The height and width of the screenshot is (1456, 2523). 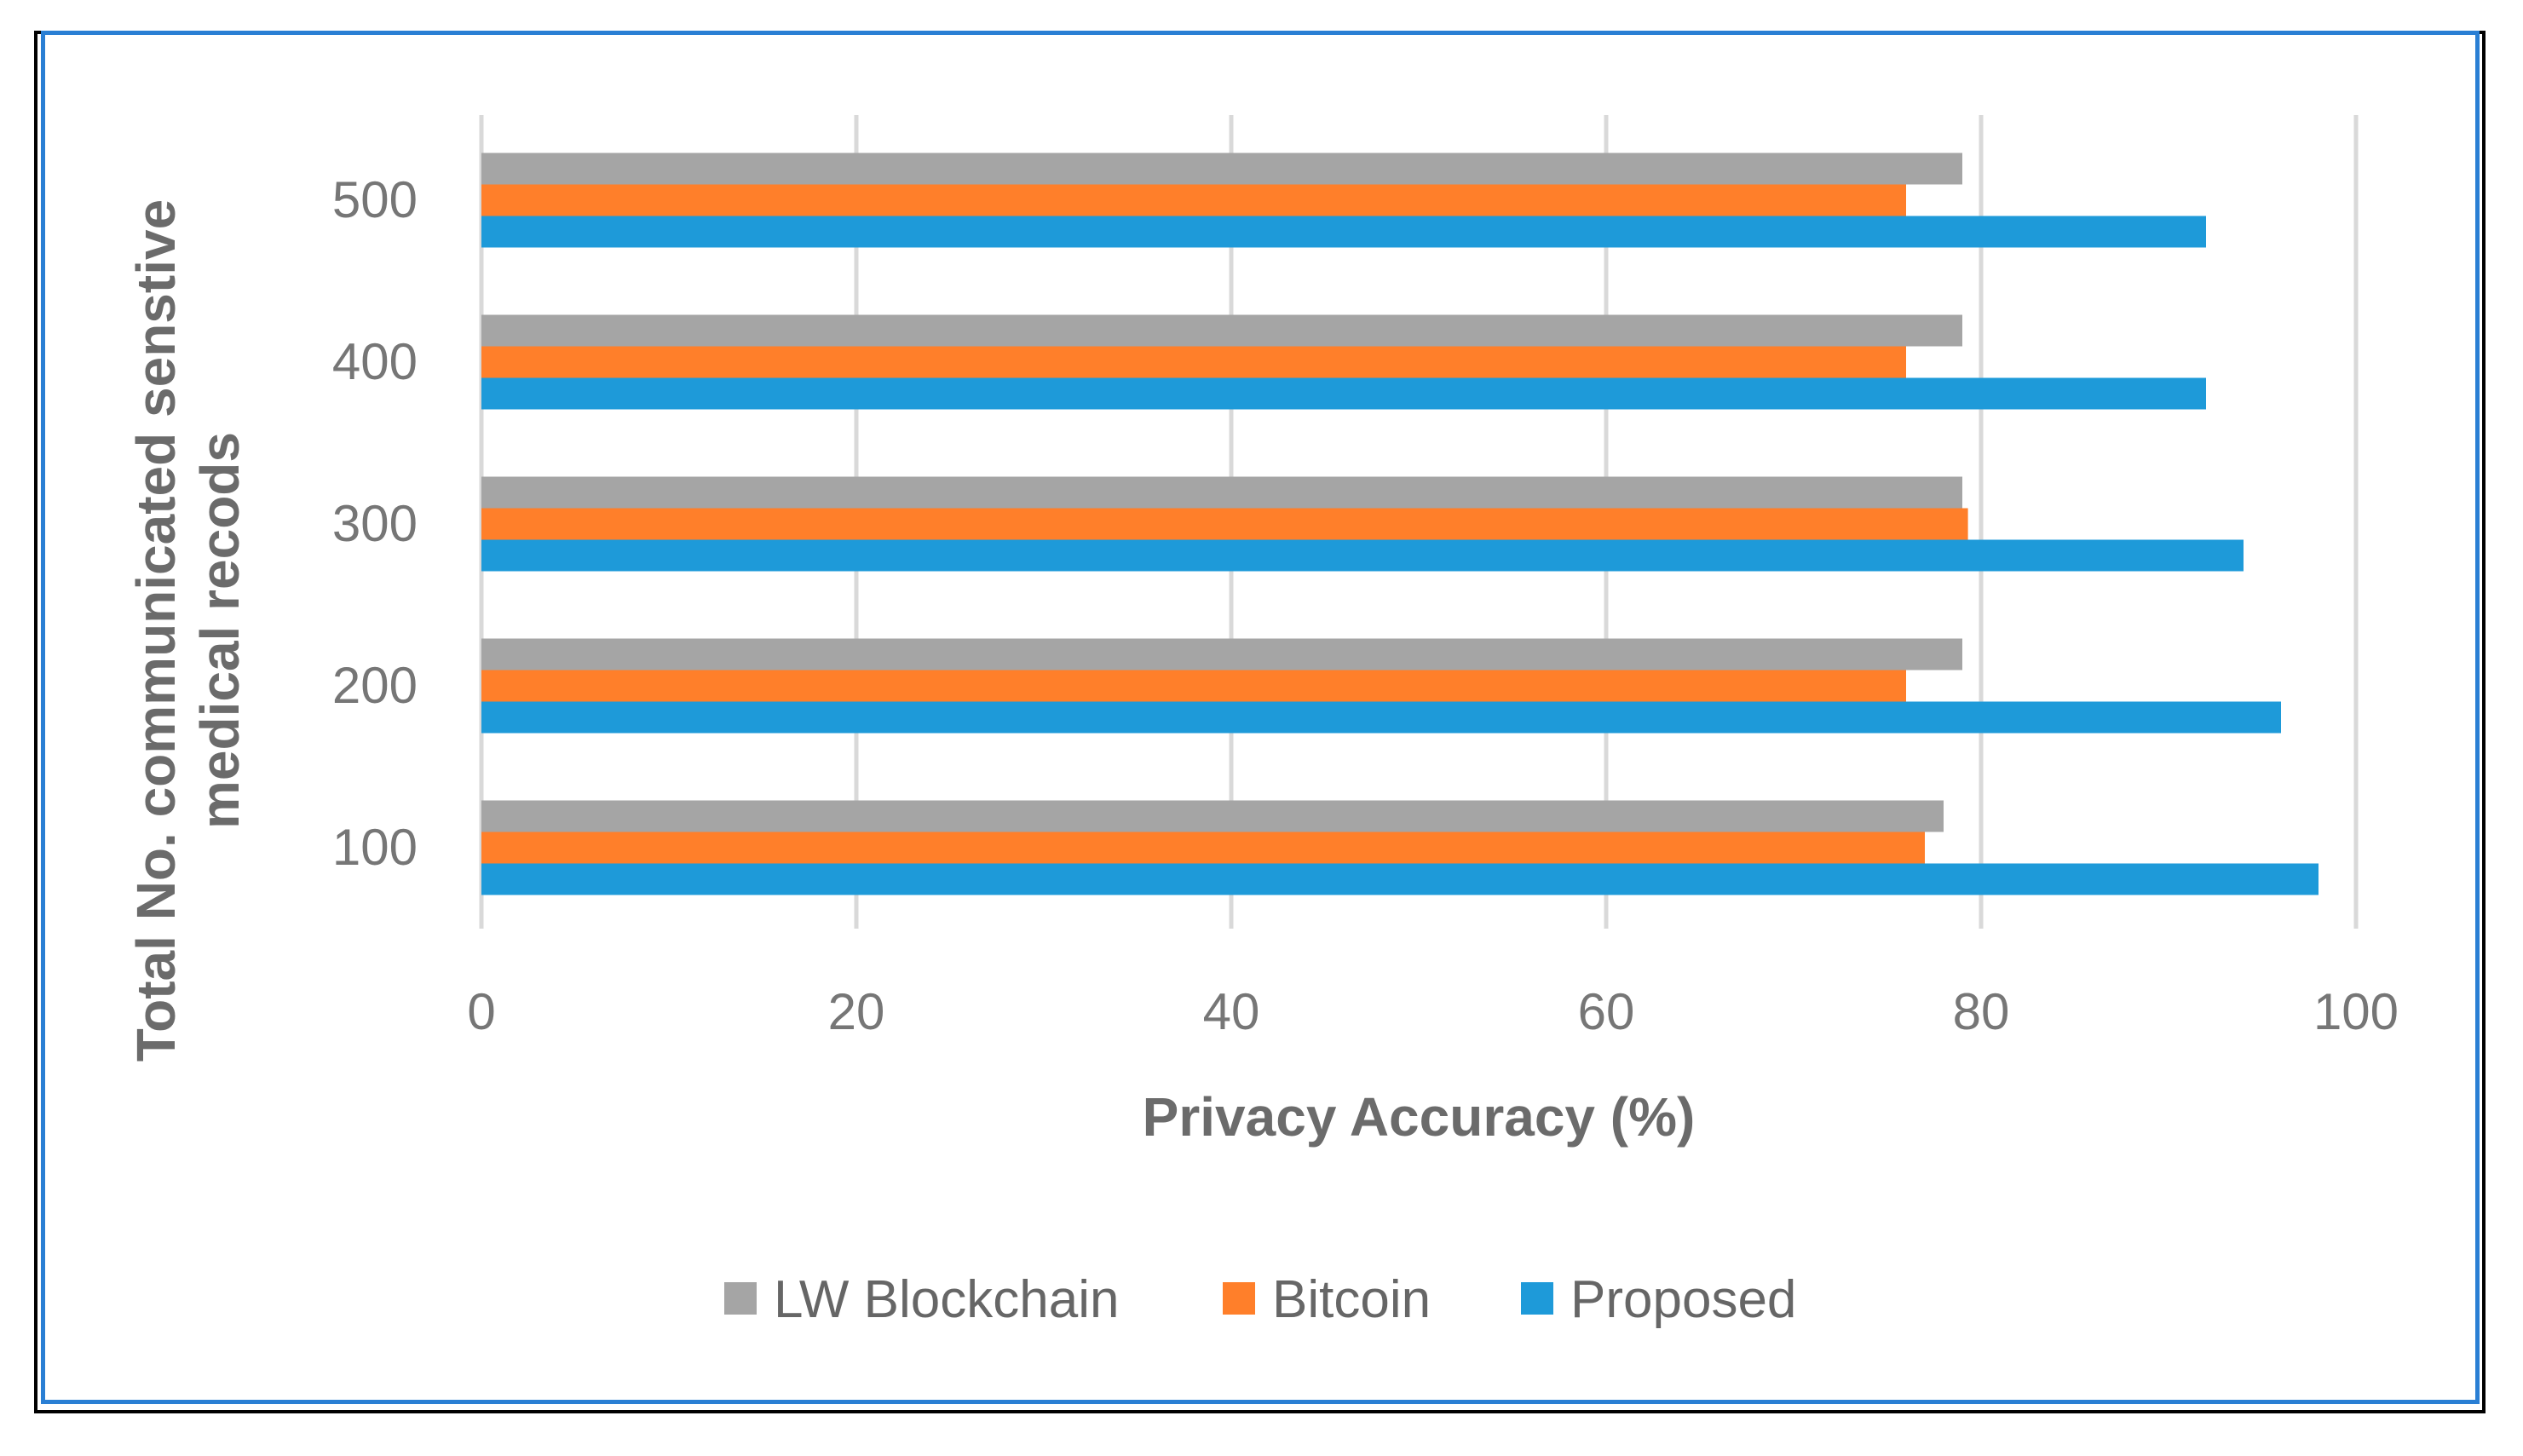 I want to click on legend-label-bitcoin: Bitcoin, so click(x=1351, y=1300).